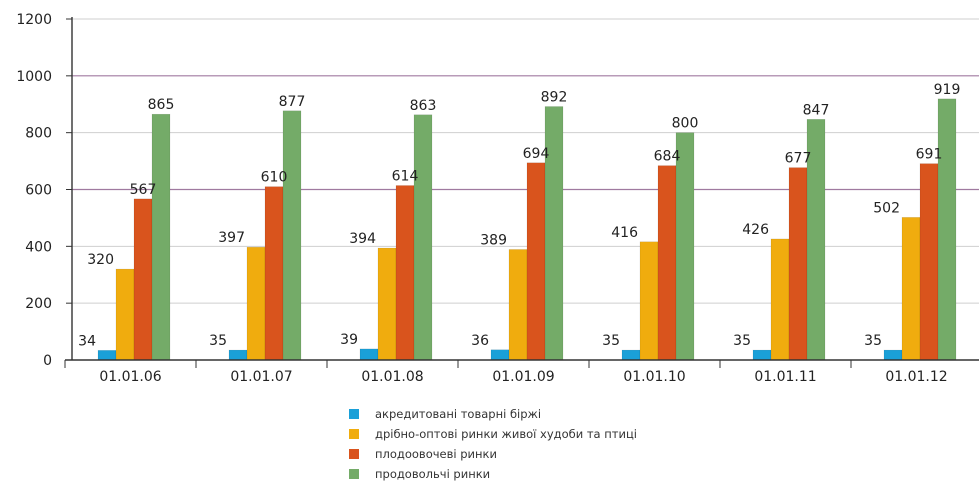 Image resolution: width=979 pixels, height=490 pixels. What do you see at coordinates (493, 240) in the screenshot?
I see `data-label: 389` at bounding box center [493, 240].